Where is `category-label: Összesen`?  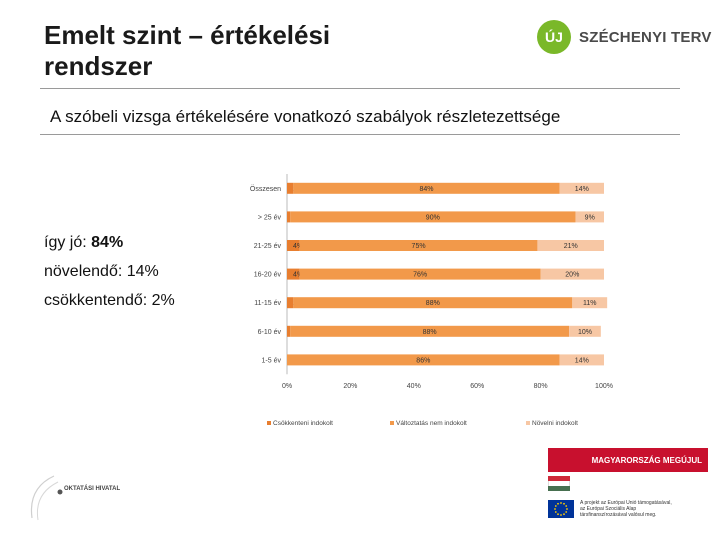
category-label: Összesen is located at coordinates (265, 189).